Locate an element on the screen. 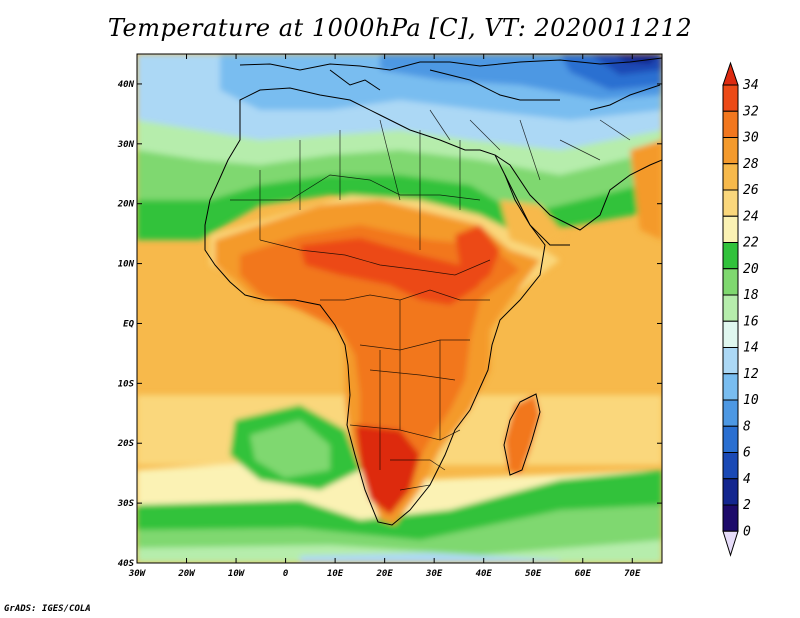 The width and height of the screenshot is (800, 618). lon-tick-label: 20W is located at coordinates (186, 574).